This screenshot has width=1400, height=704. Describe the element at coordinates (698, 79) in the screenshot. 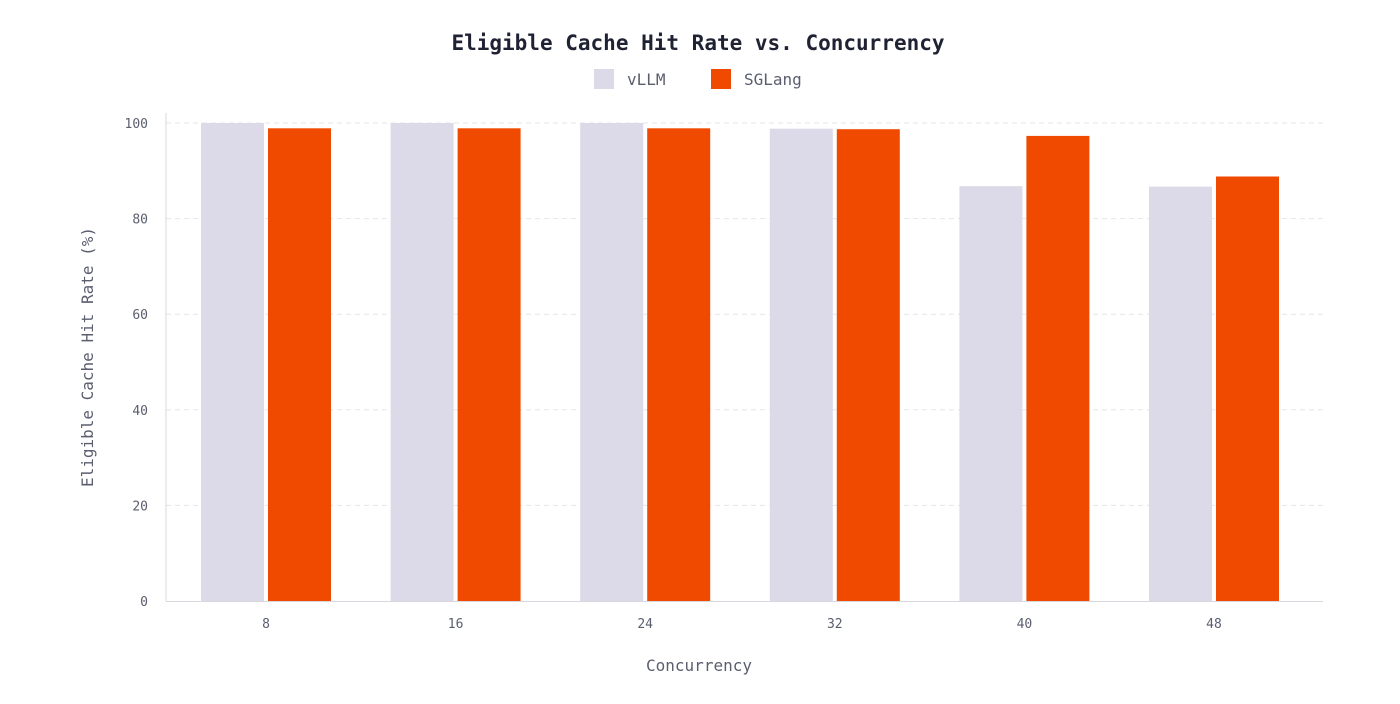

I see `legend: vLLM SGLang` at that location.